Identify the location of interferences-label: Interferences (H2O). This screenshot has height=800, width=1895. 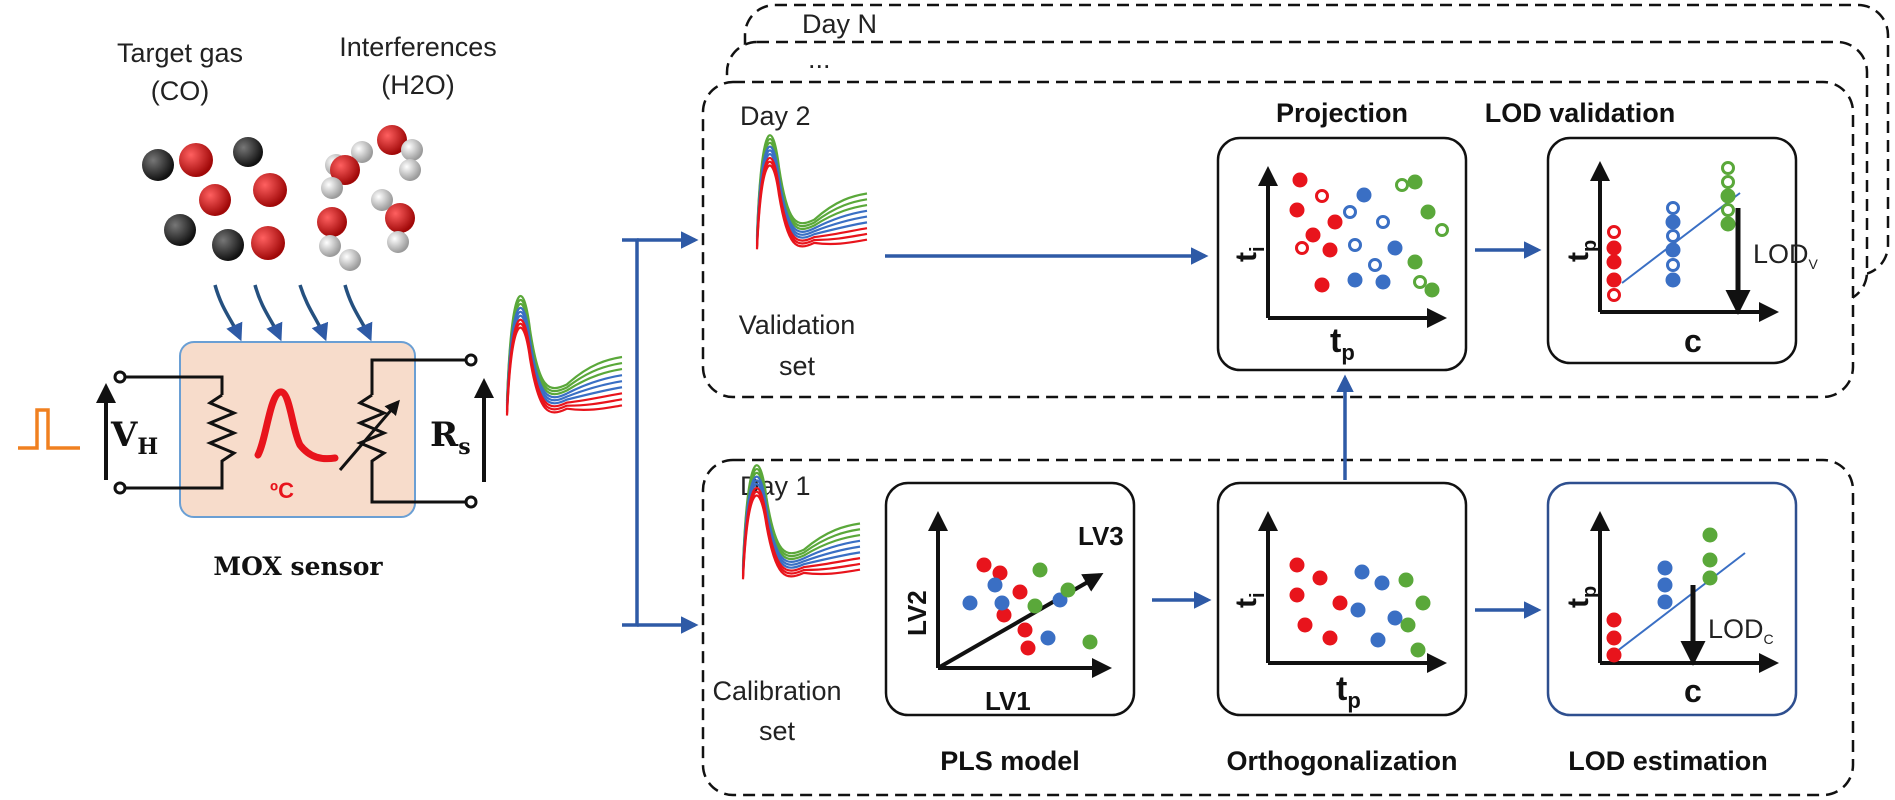
(418, 66).